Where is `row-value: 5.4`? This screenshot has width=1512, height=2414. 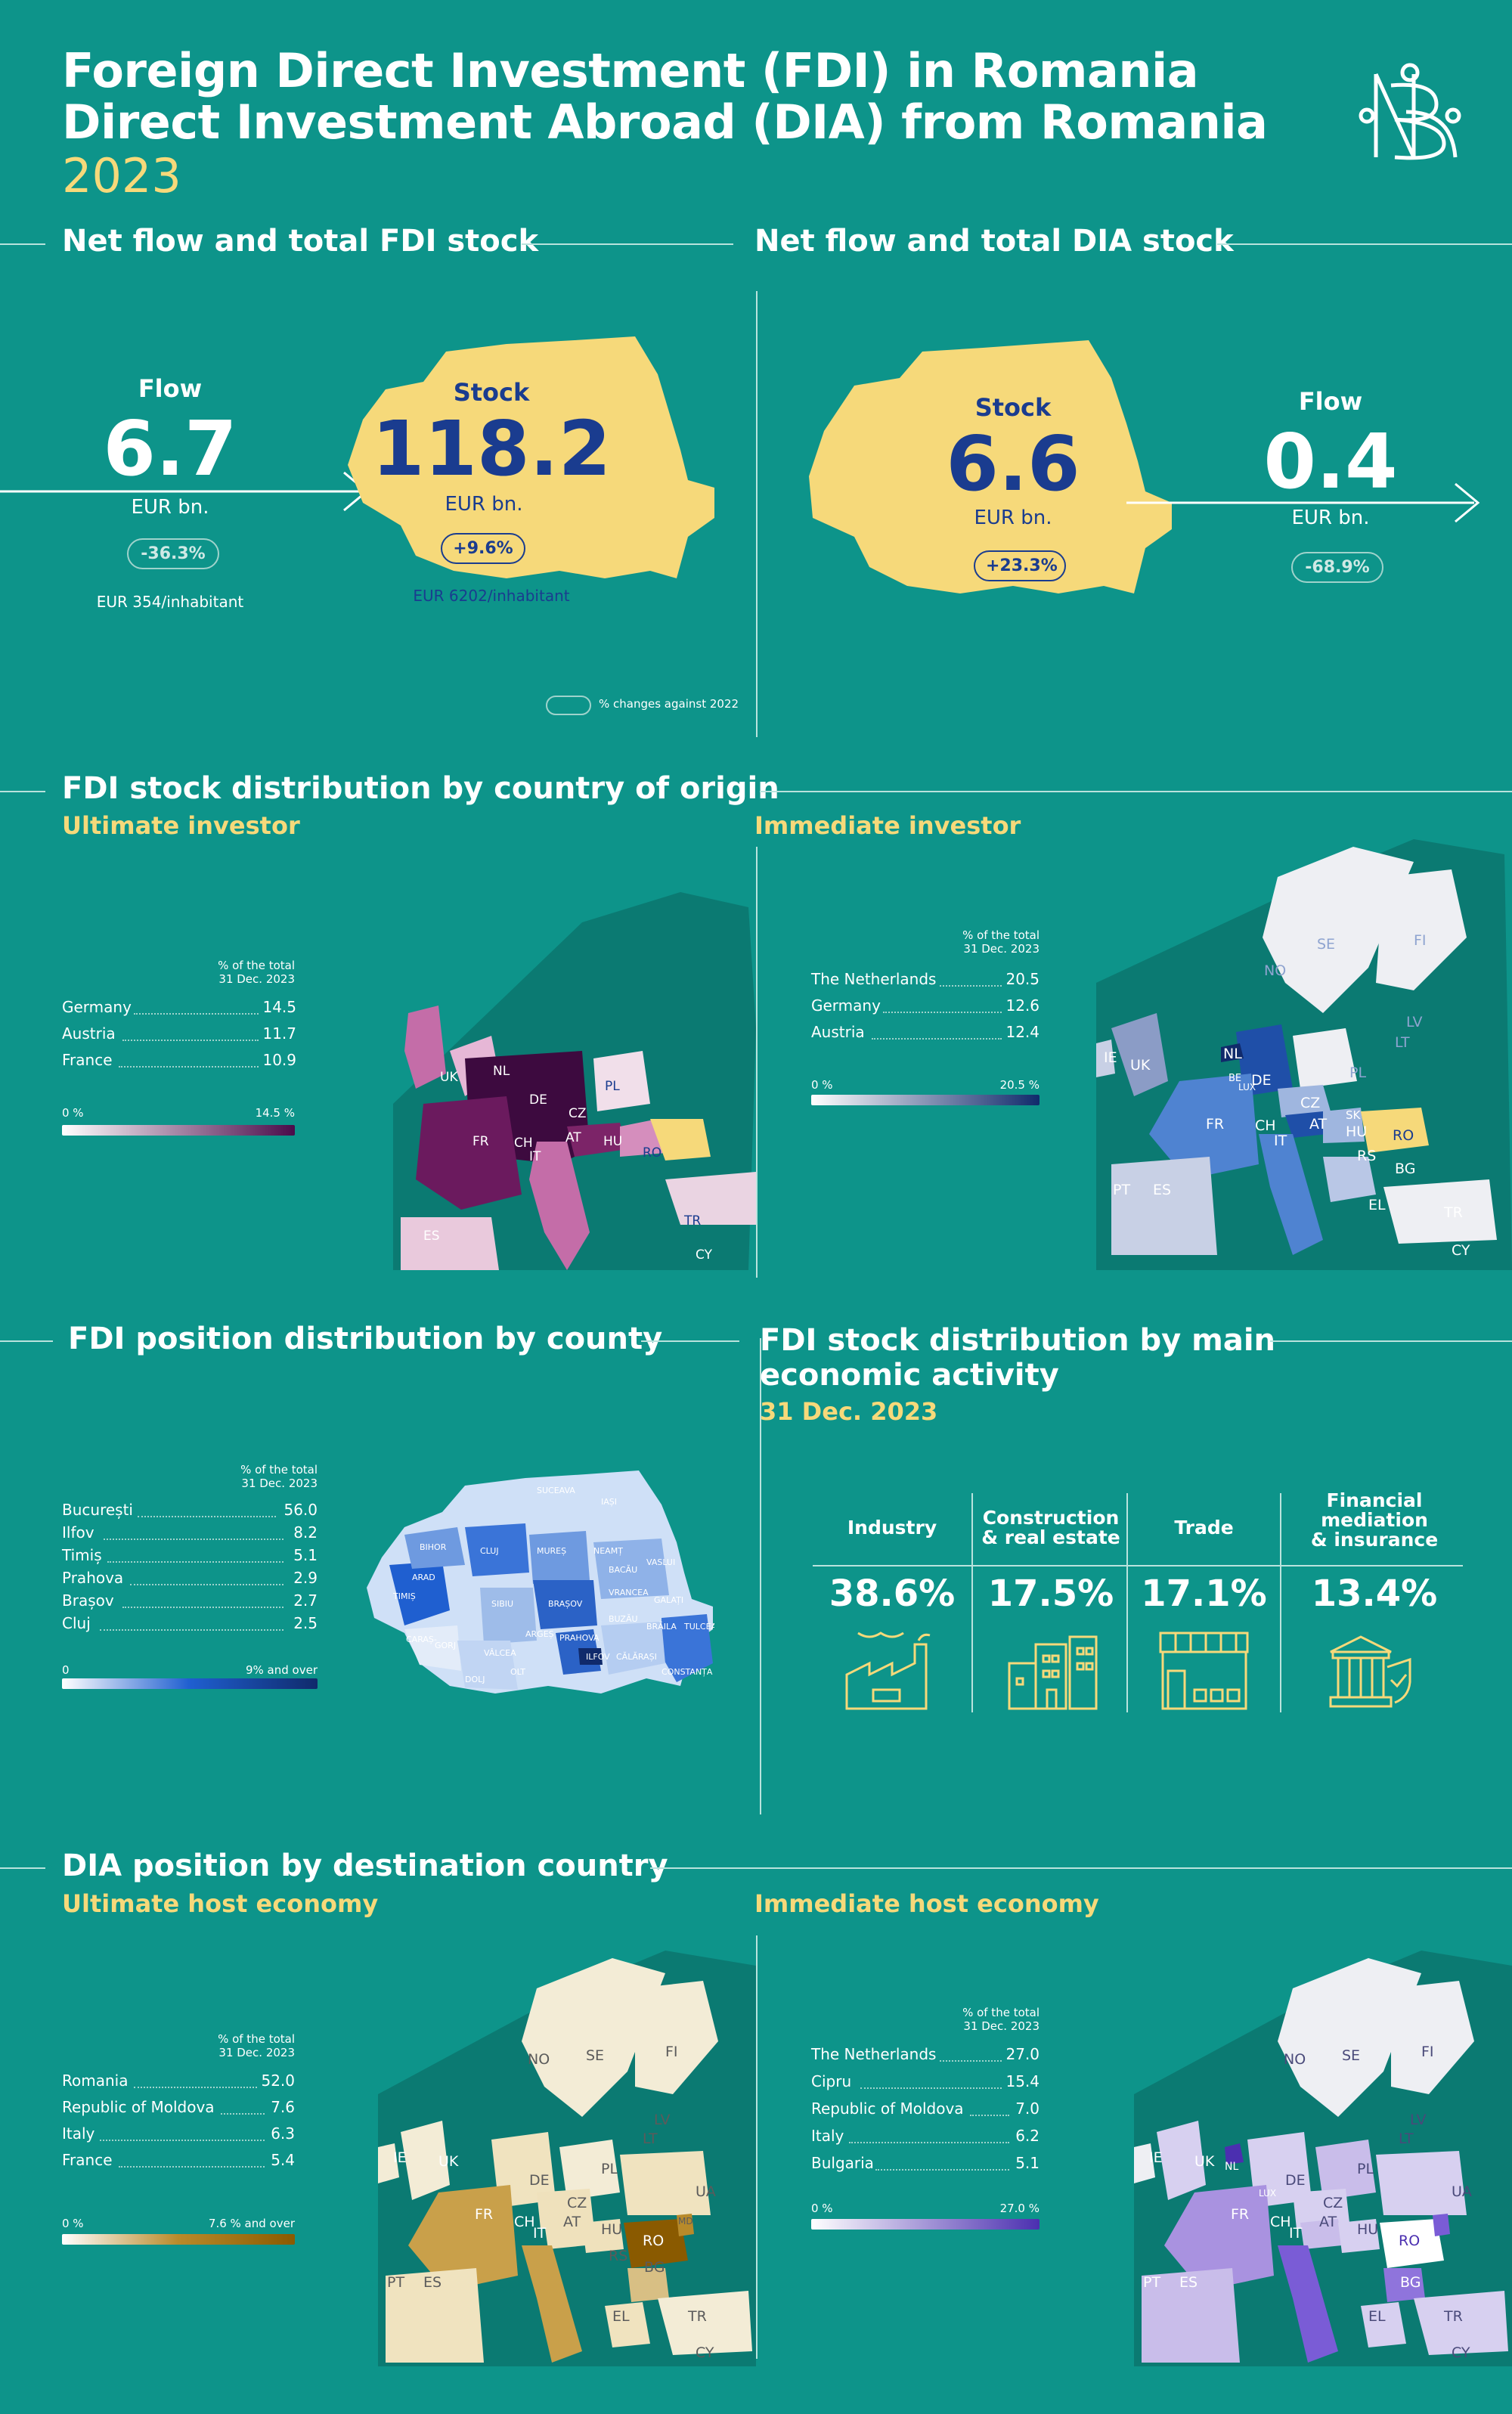
row-value: 5.4 is located at coordinates (283, 2160).